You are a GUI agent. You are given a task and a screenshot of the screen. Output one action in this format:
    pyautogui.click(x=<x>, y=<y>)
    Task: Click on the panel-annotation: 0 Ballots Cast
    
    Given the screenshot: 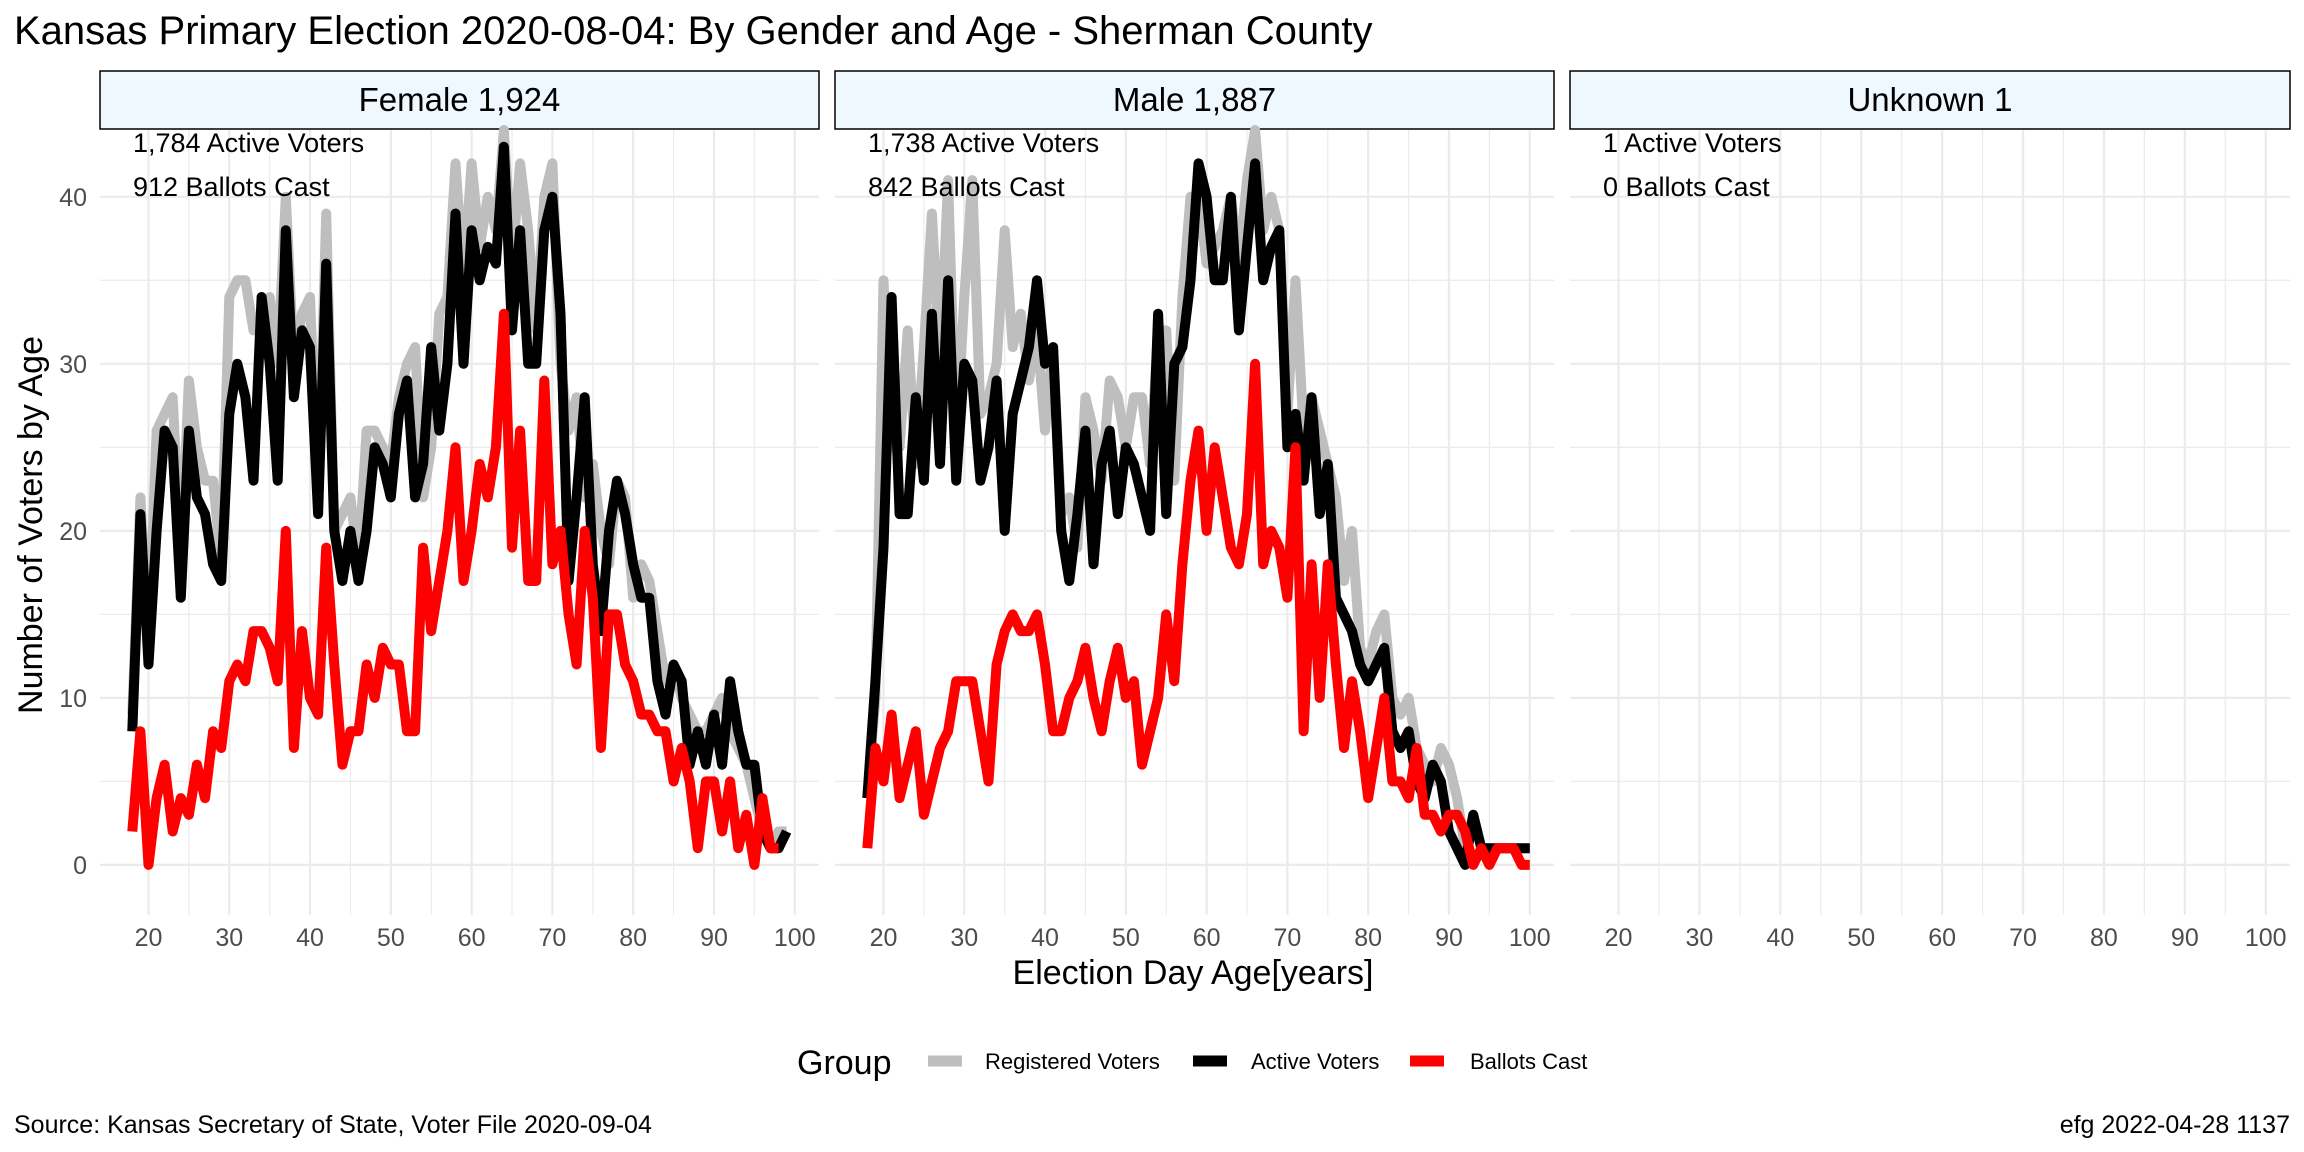 What is the action you would take?
    pyautogui.click(x=1686, y=187)
    